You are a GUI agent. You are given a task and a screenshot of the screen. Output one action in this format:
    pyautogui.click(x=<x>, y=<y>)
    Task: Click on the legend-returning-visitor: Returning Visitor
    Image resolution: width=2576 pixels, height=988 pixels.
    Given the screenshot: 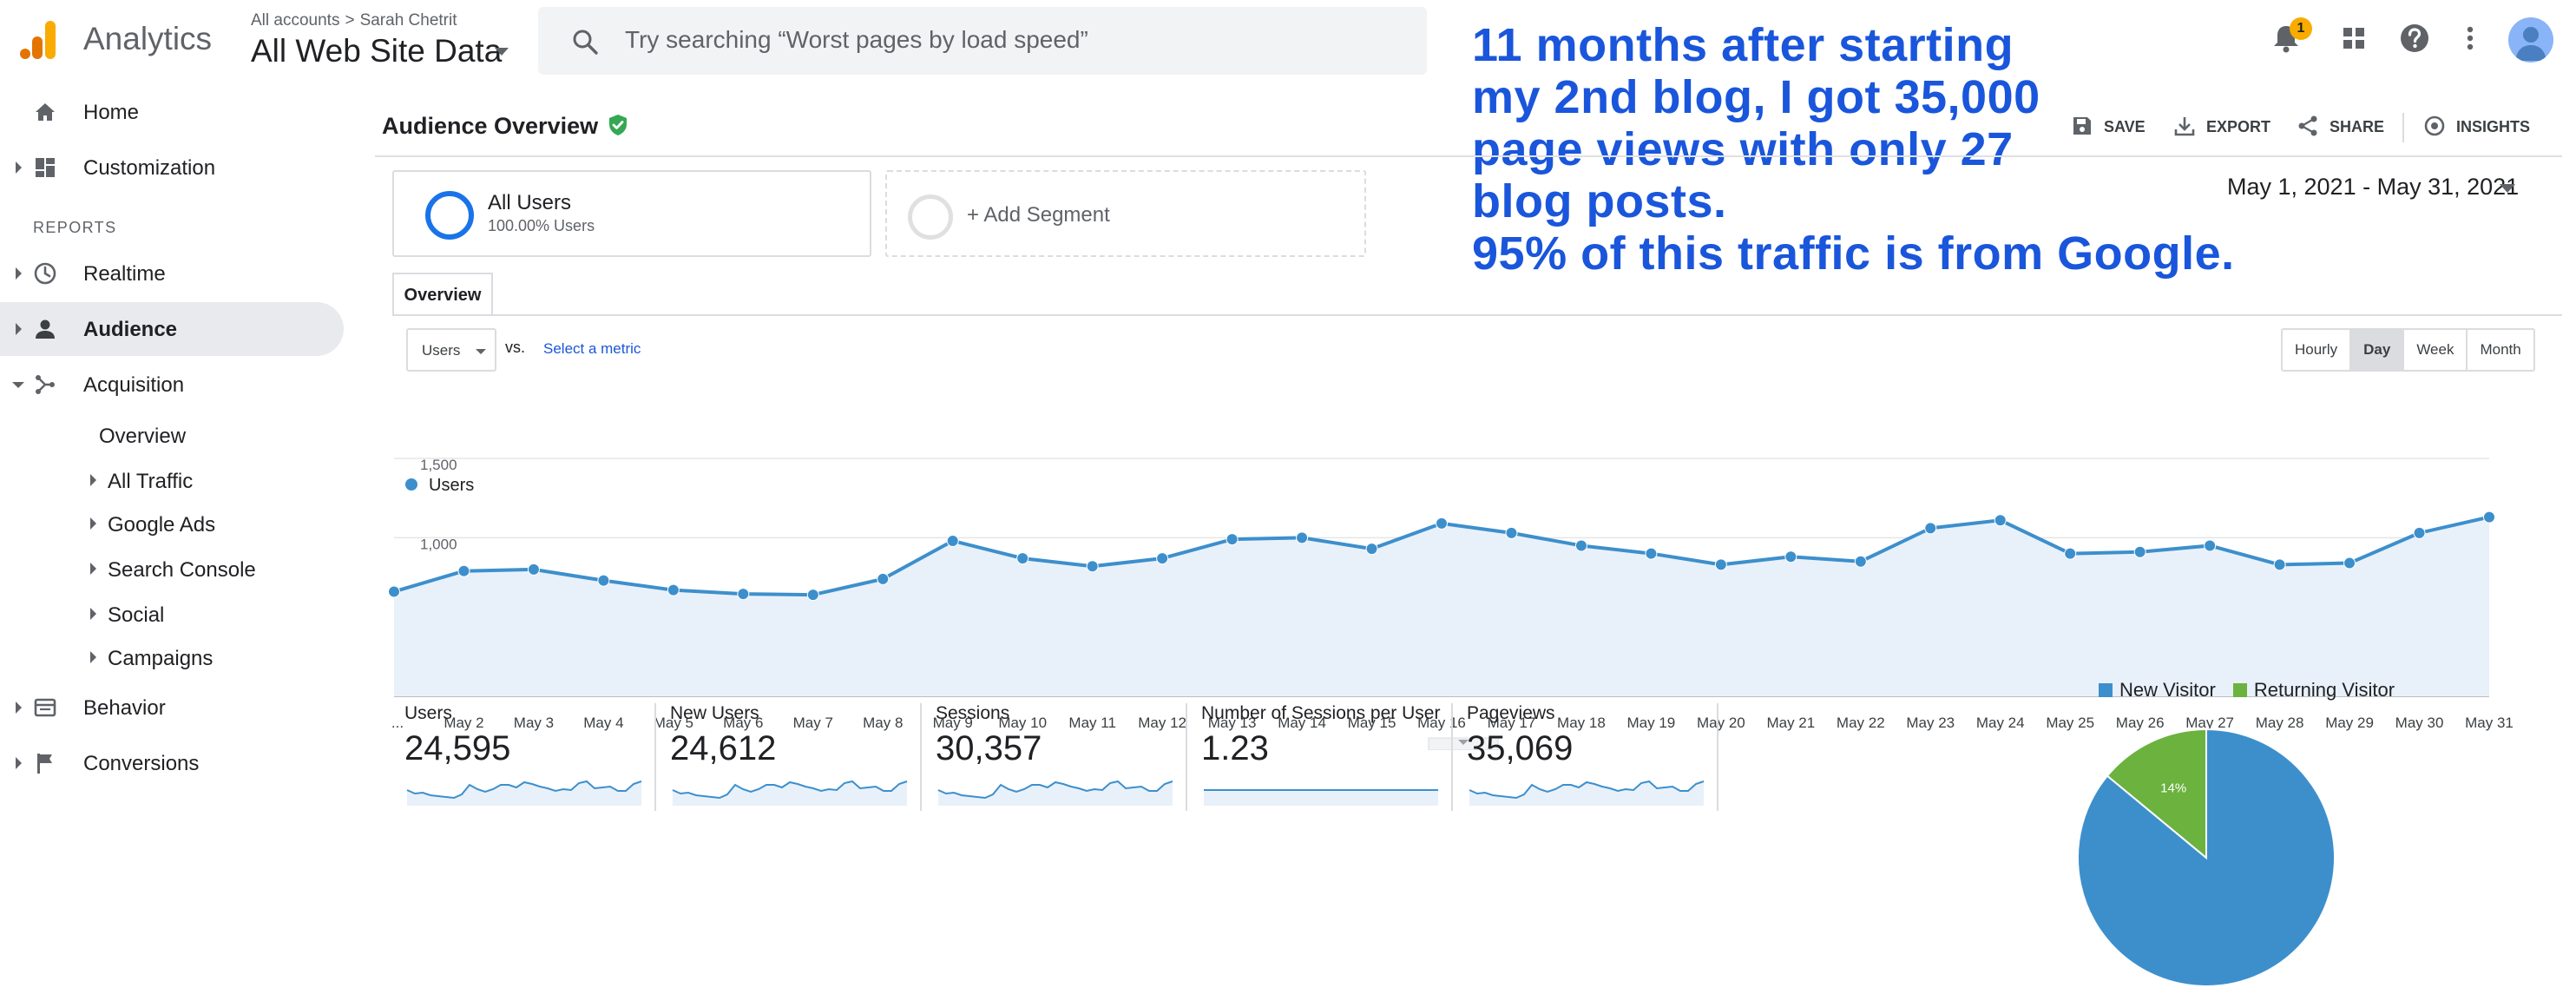 What is the action you would take?
    pyautogui.click(x=2313, y=690)
    